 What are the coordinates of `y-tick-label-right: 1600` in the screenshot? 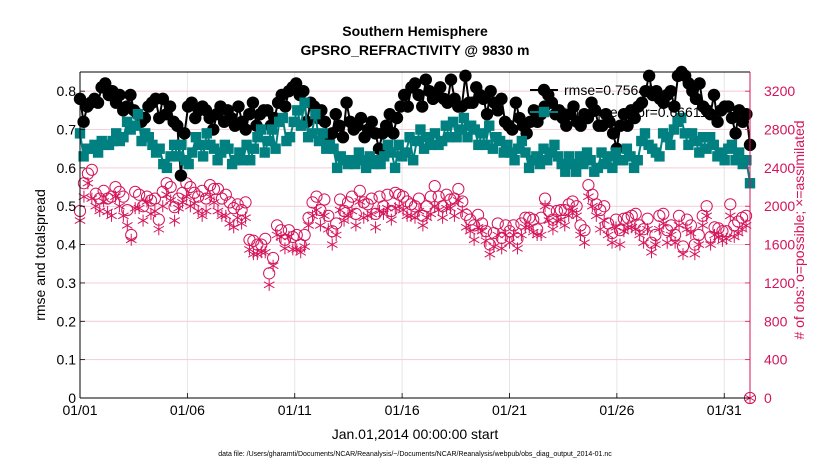 It's located at (779, 245).